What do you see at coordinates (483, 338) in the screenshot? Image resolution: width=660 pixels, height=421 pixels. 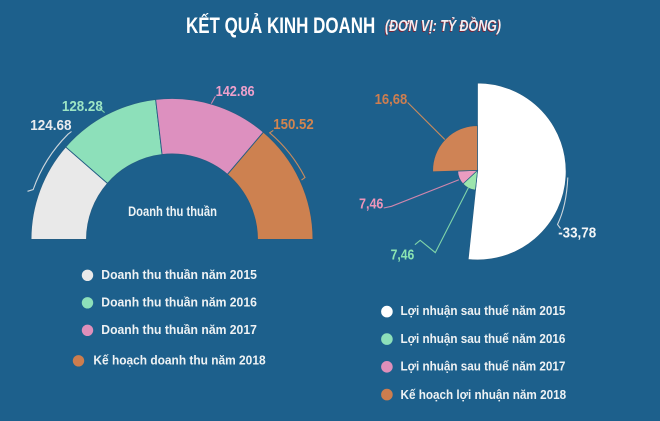 I see `svg-text: Lợi nhuận sau thuế năm 2016` at bounding box center [483, 338].